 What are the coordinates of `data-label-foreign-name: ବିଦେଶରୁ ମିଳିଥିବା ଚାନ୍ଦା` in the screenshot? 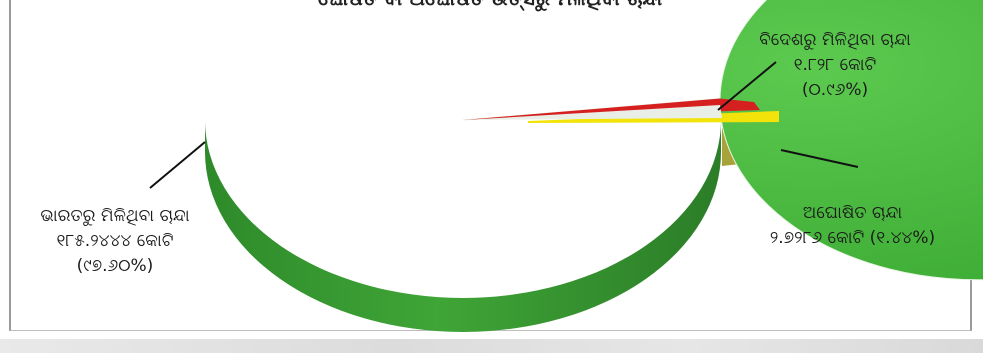 It's located at (835, 40).